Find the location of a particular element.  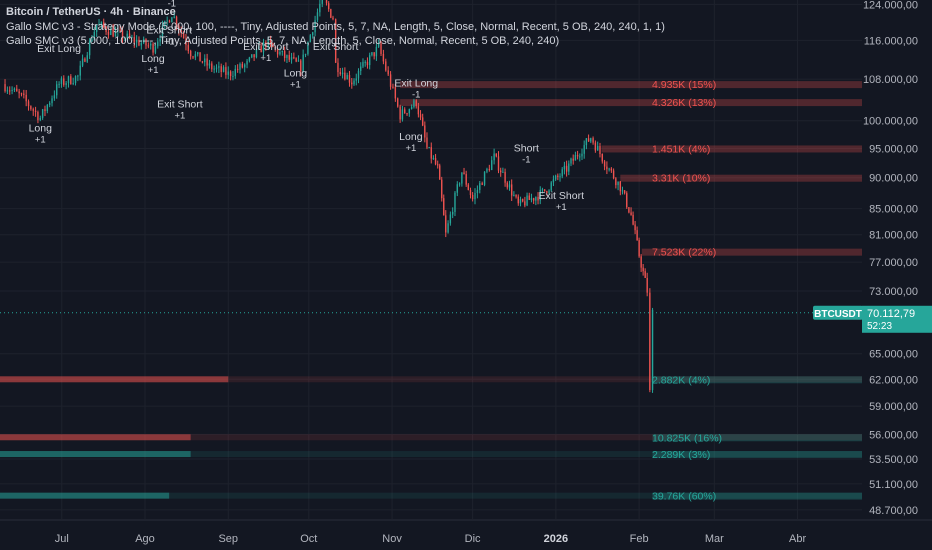

order-block-label: 10.825K (16%) is located at coordinates (687, 438).